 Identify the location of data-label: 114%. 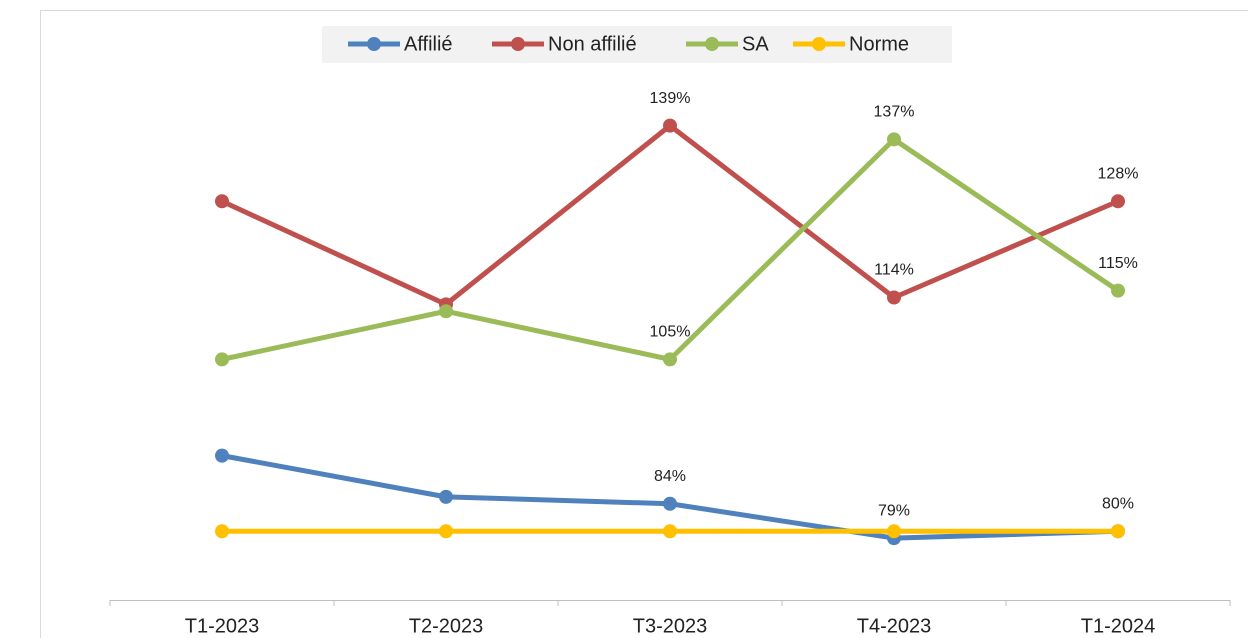
(894, 270).